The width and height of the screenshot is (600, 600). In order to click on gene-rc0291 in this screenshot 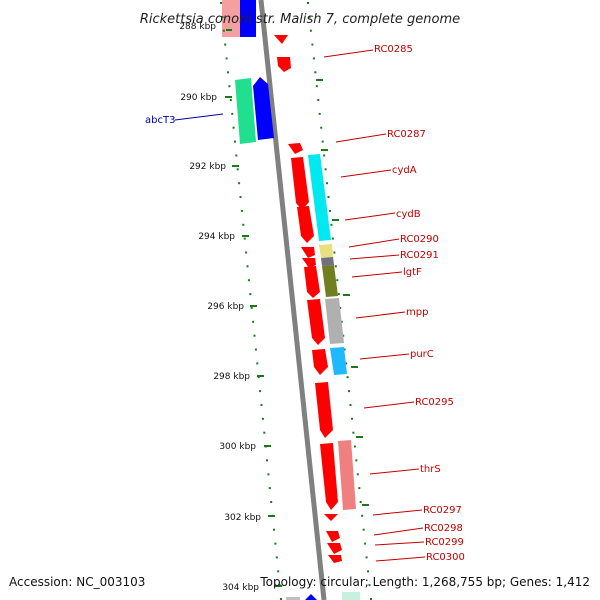, I will do `click(309, 263)`.